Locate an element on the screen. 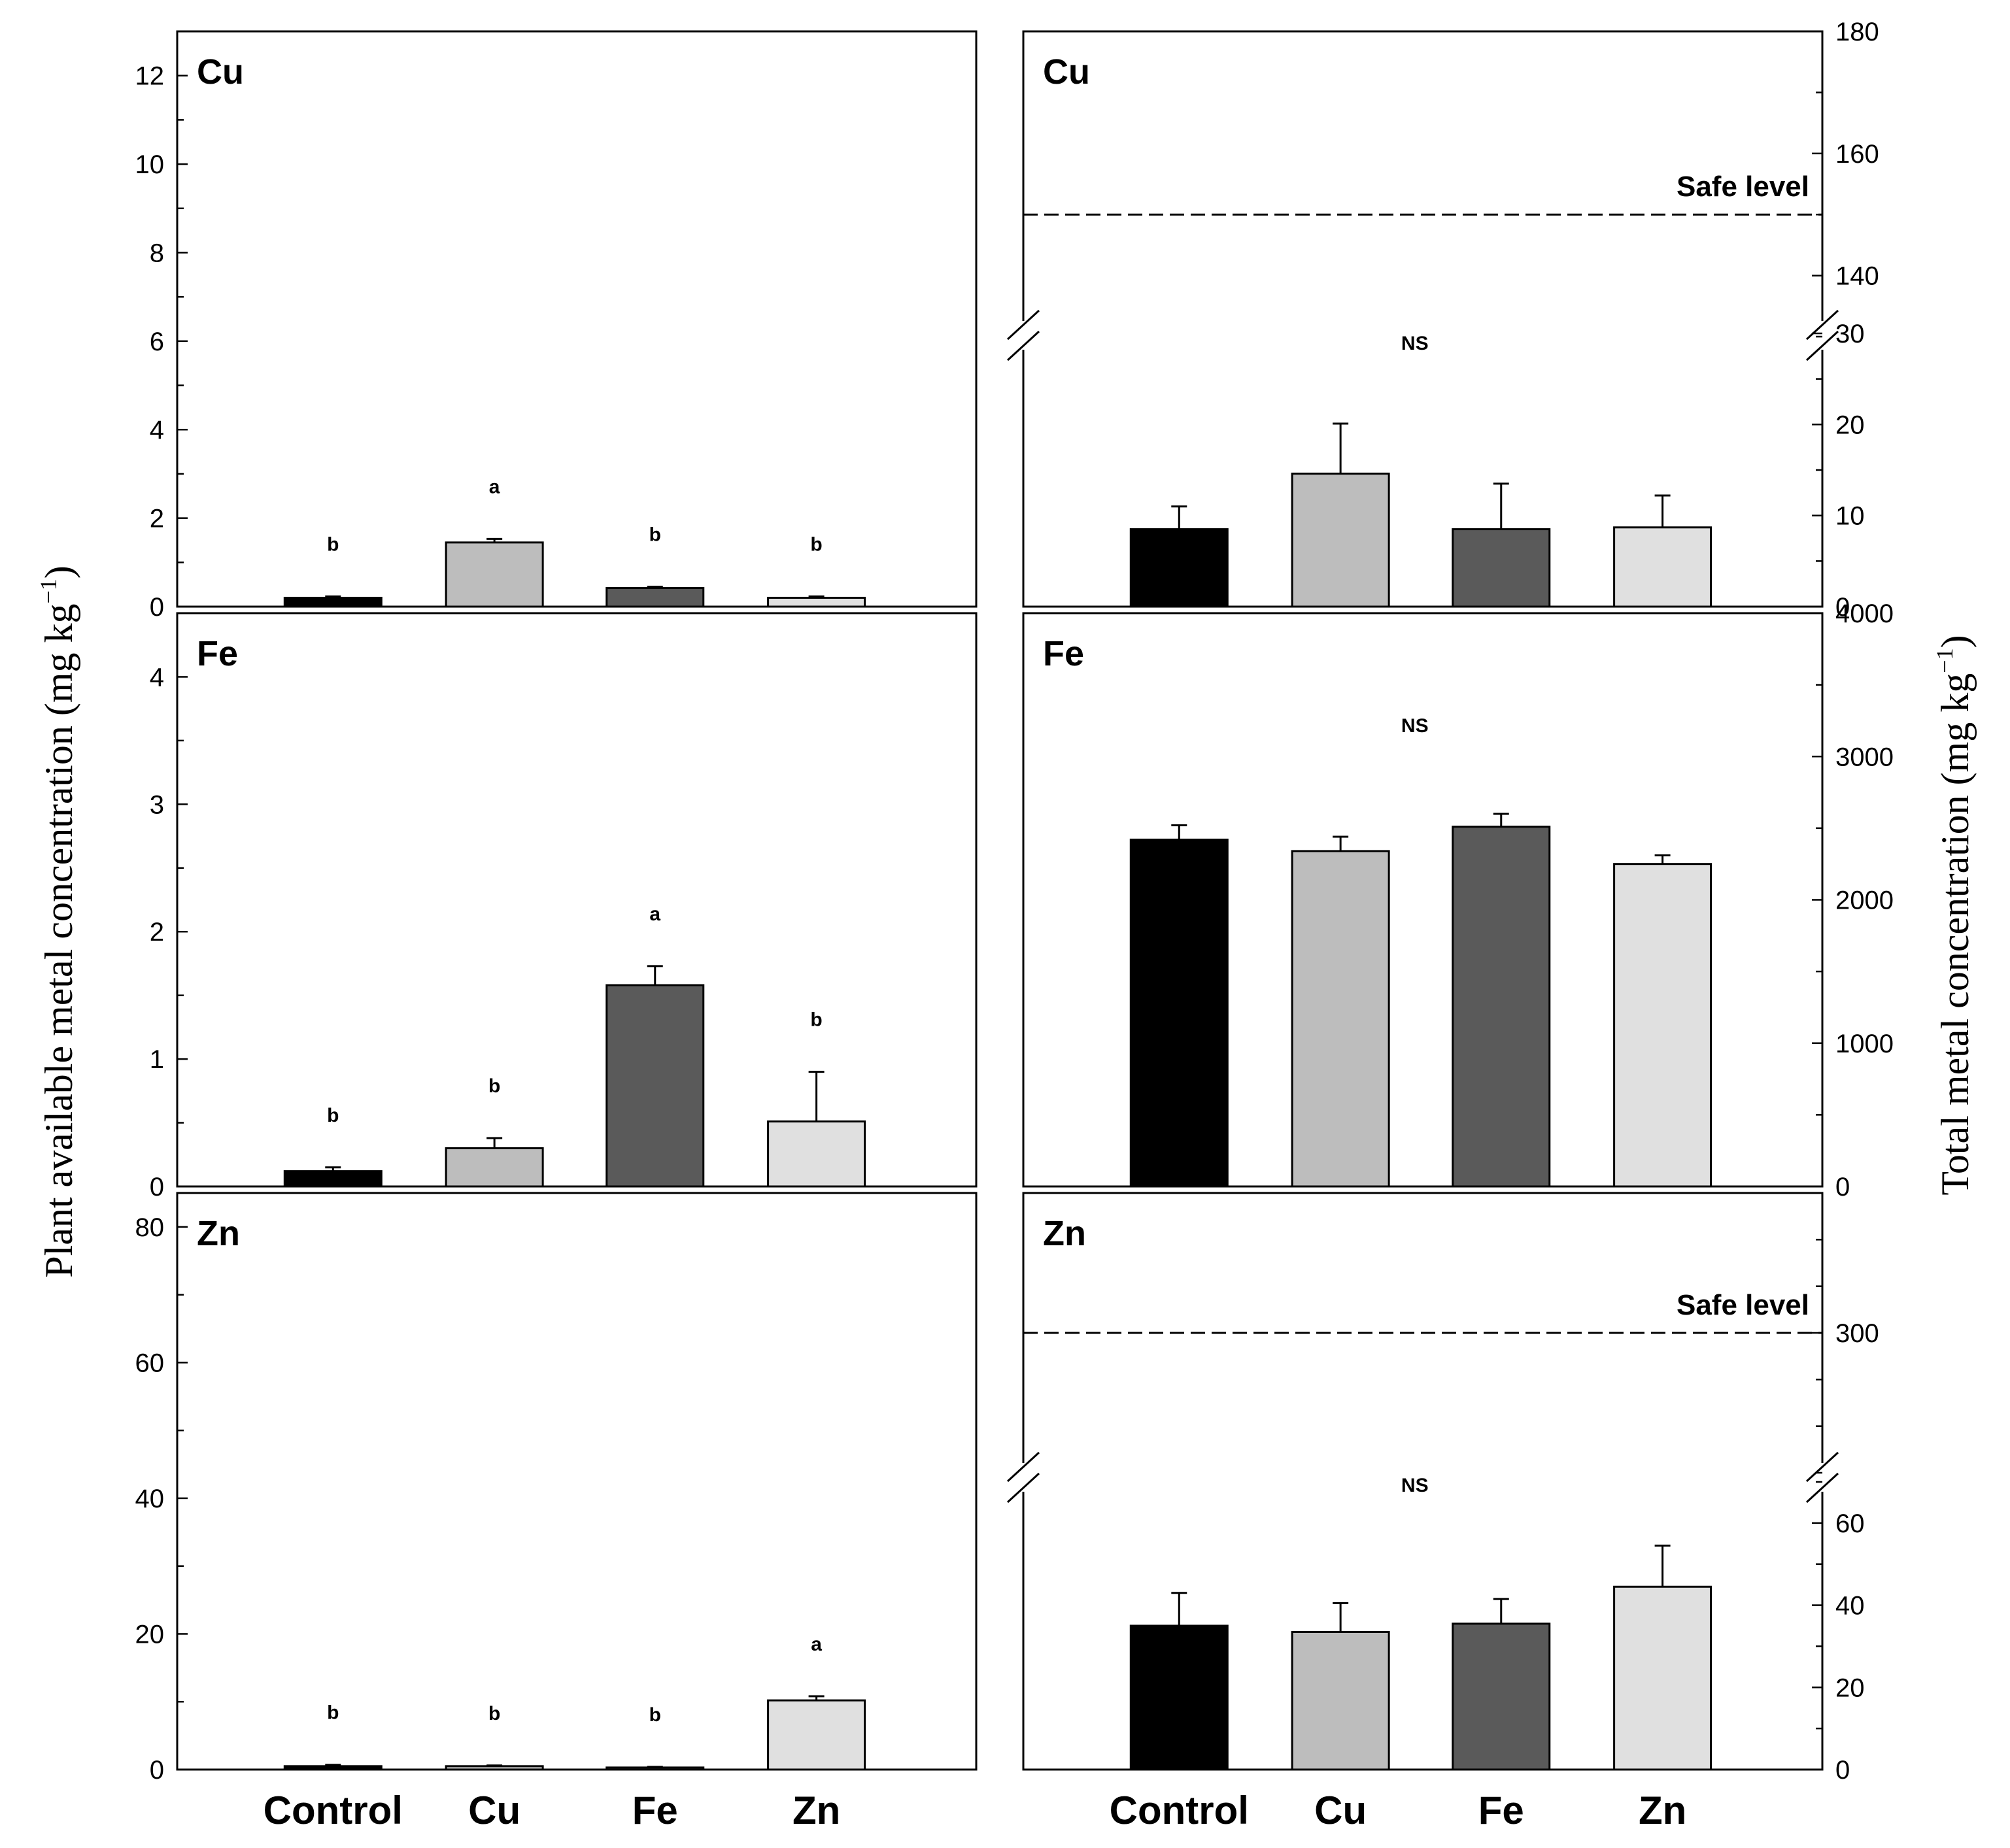 This screenshot has height=1848, width=2010. right-y-axis-title-close: ) is located at coordinates (1955, 641).